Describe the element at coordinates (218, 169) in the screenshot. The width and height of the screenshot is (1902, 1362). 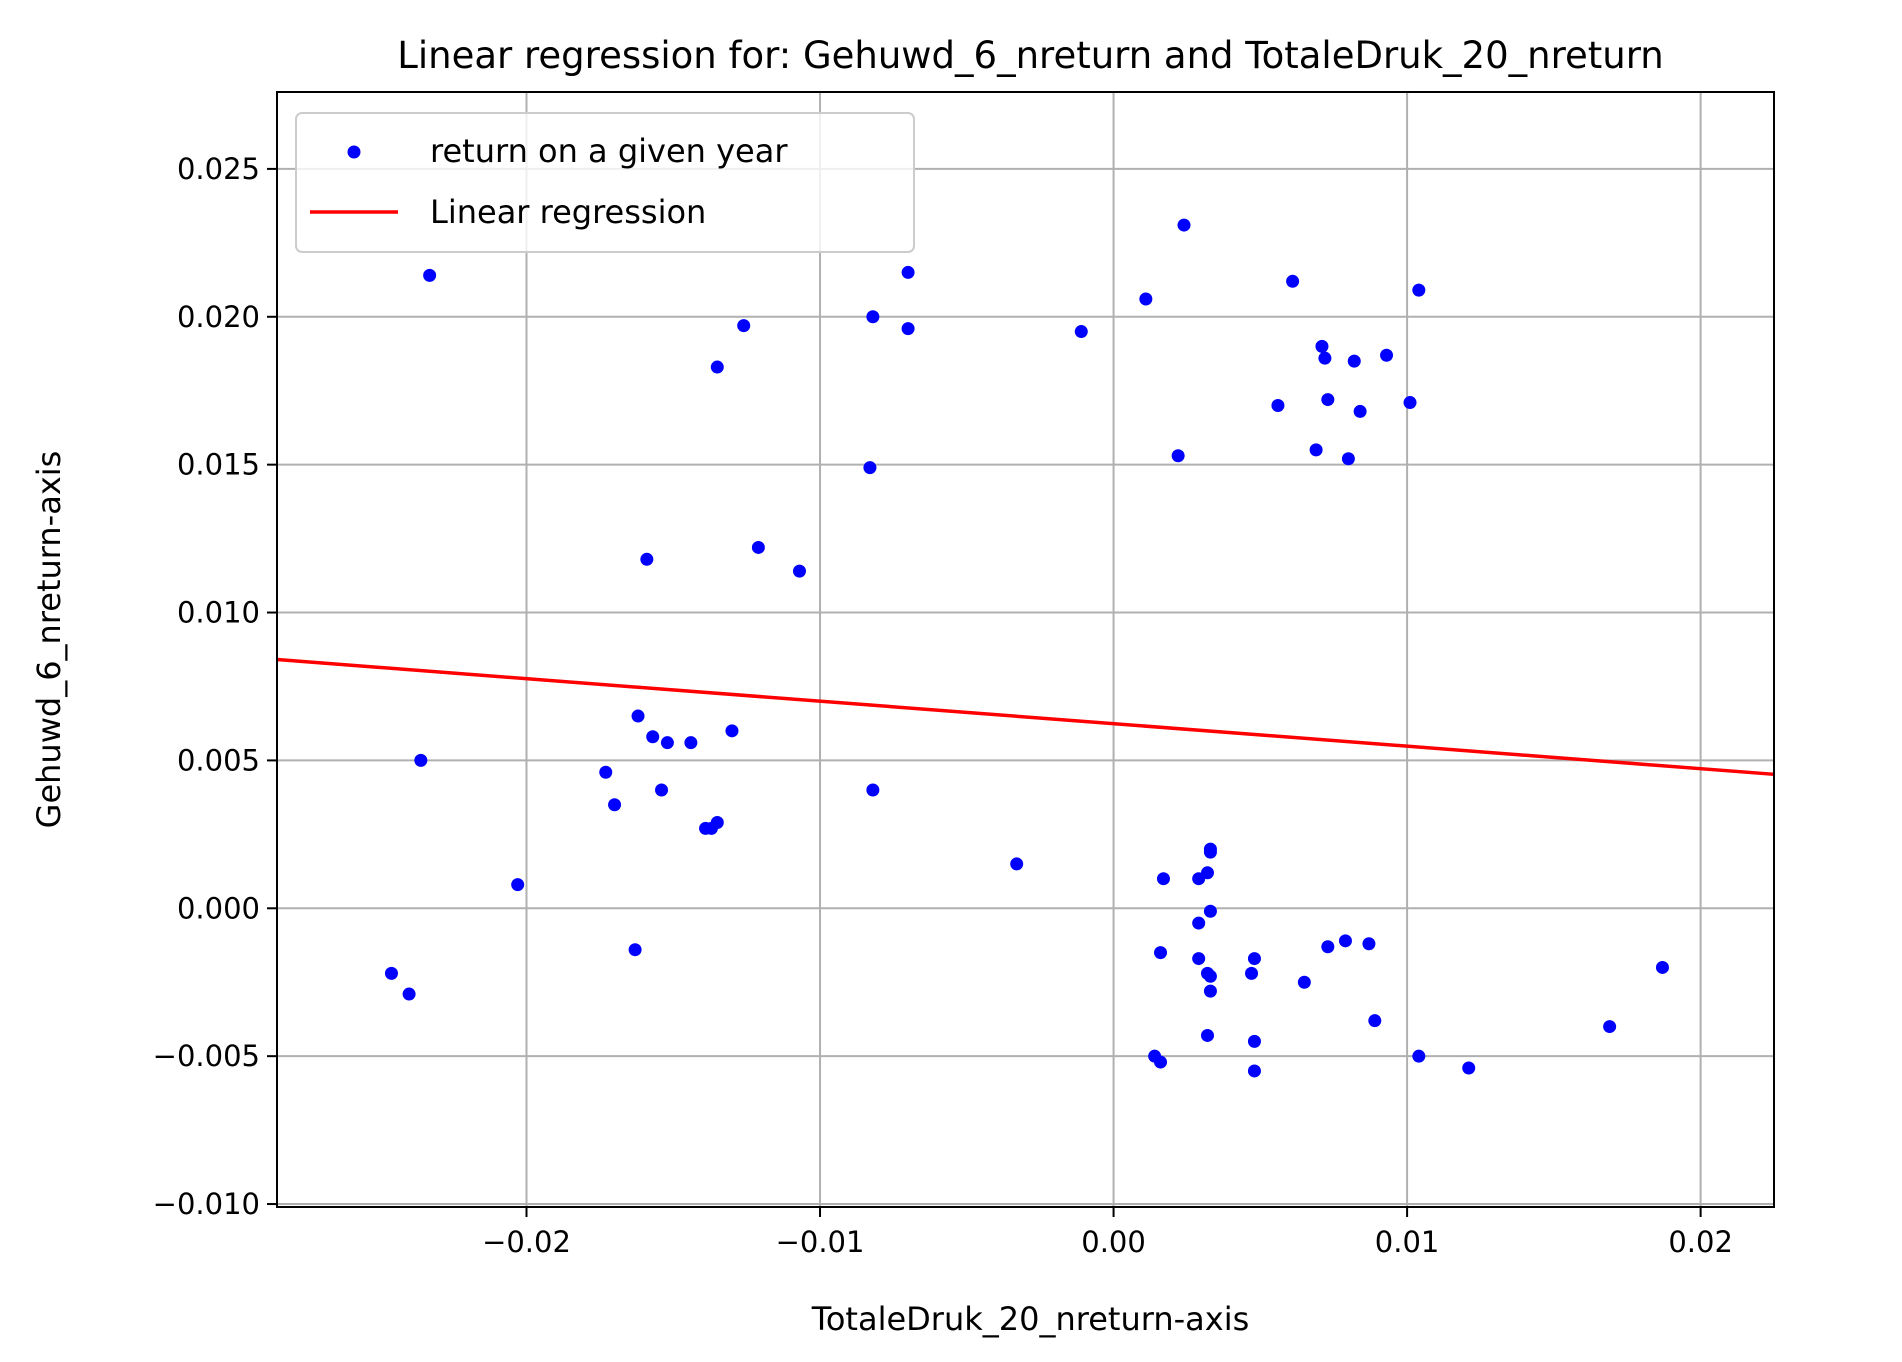
I see `y-tick-label: 0.025` at that location.